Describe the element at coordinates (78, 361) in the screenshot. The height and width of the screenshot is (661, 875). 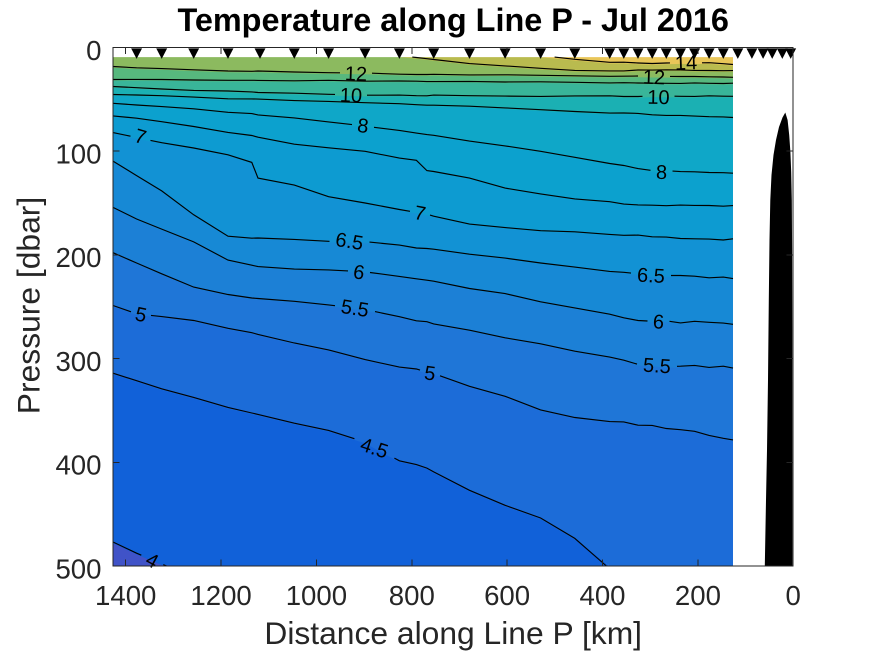
I see `svg-text: 300` at that location.